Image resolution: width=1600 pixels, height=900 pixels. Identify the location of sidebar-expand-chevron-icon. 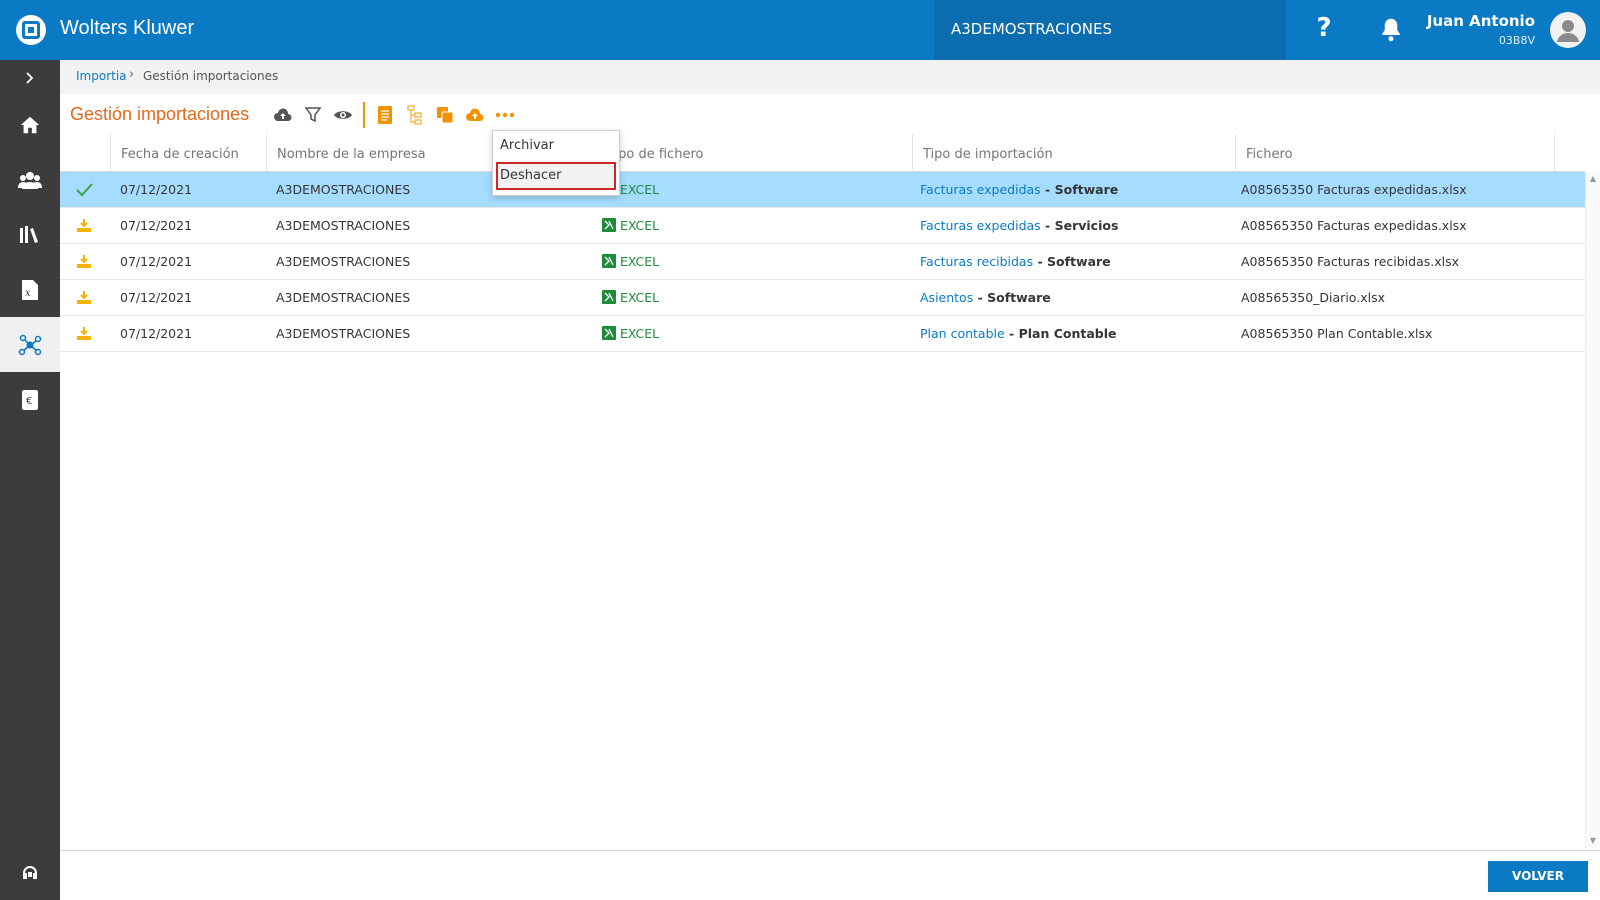
(30, 77).